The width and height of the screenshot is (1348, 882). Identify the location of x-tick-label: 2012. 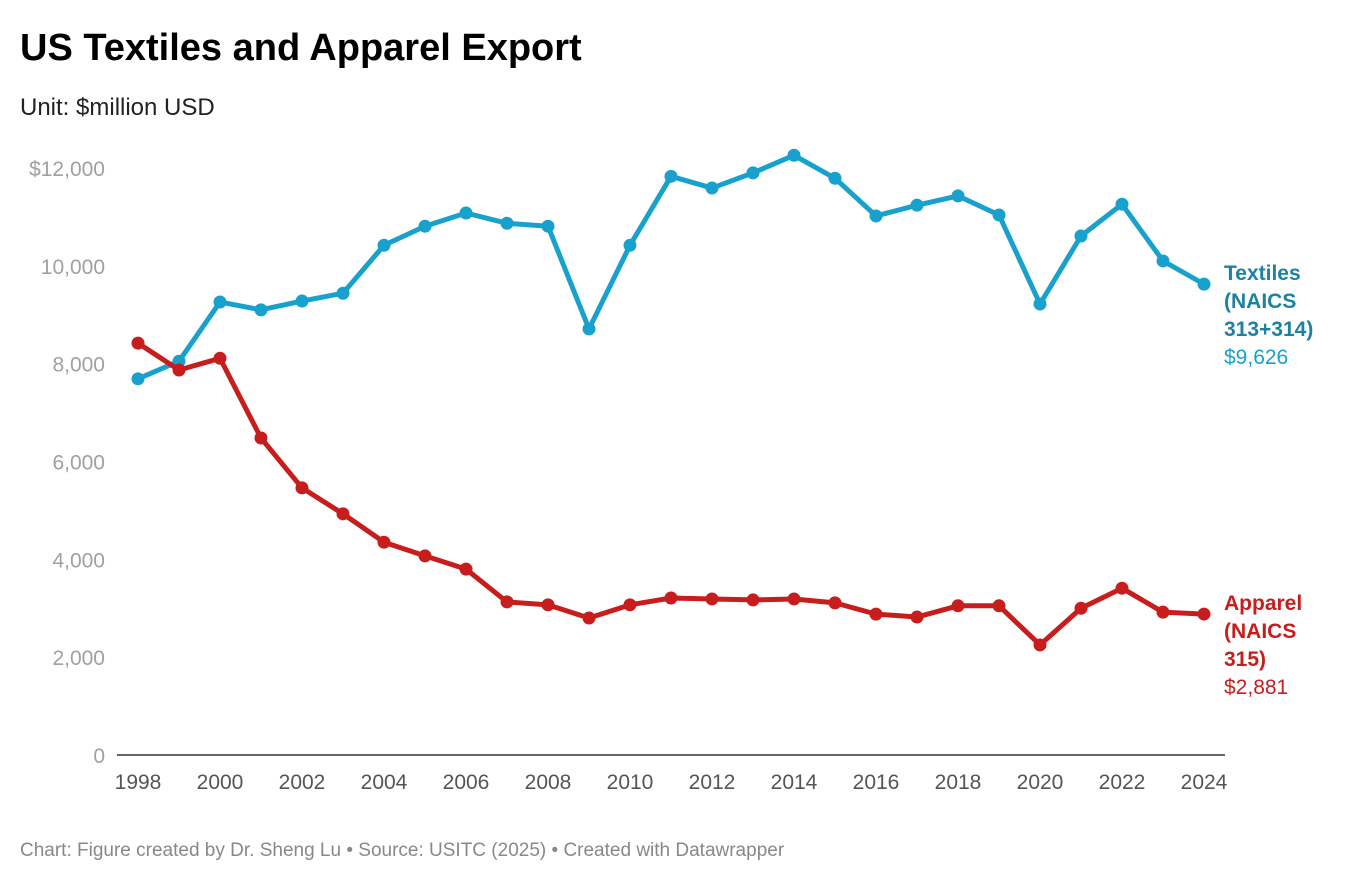
(712, 782).